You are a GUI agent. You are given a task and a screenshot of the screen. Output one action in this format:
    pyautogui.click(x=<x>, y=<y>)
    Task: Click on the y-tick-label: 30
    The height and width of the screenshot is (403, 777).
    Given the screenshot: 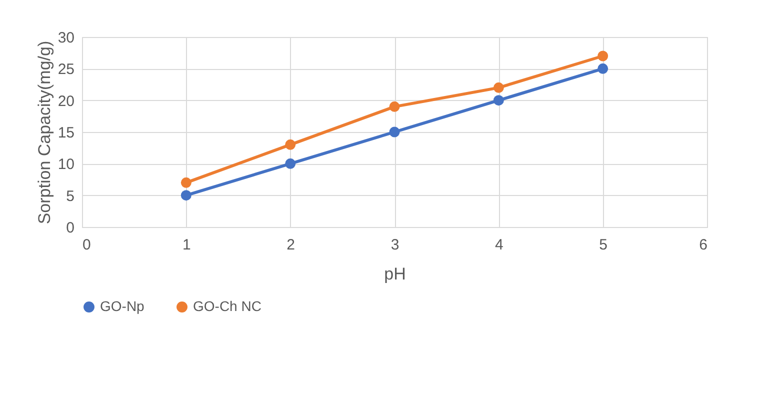 What is the action you would take?
    pyautogui.click(x=66, y=38)
    